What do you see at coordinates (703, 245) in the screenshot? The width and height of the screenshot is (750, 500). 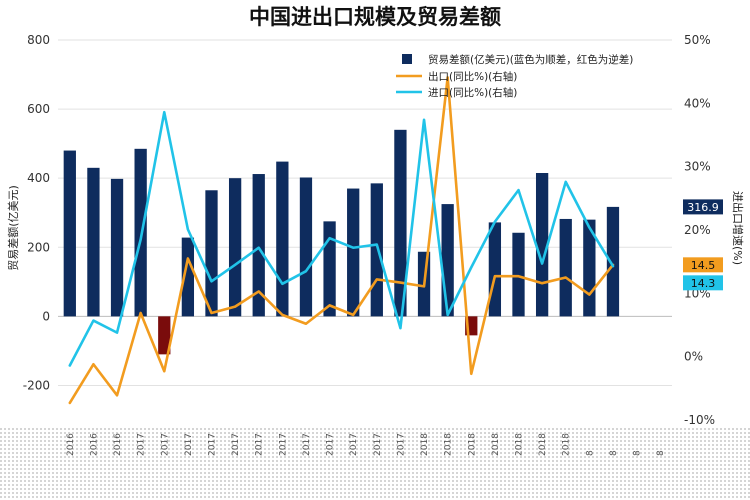 I see `end-value-labels: 316.9 14.5 14.3` at bounding box center [703, 245].